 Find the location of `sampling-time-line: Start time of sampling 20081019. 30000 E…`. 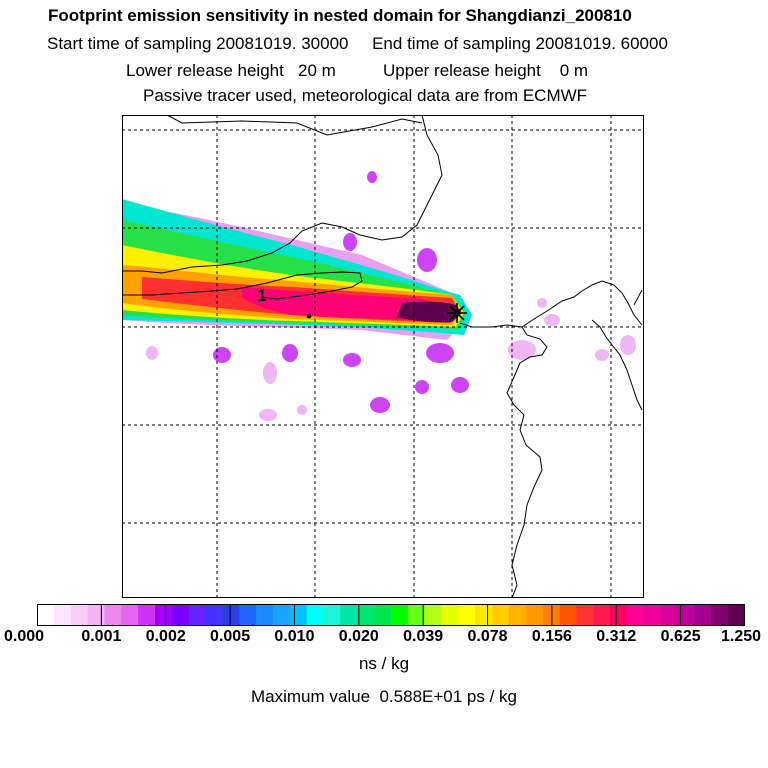

sampling-time-line: Start time of sampling 20081019. 30000 E… is located at coordinates (357, 43).